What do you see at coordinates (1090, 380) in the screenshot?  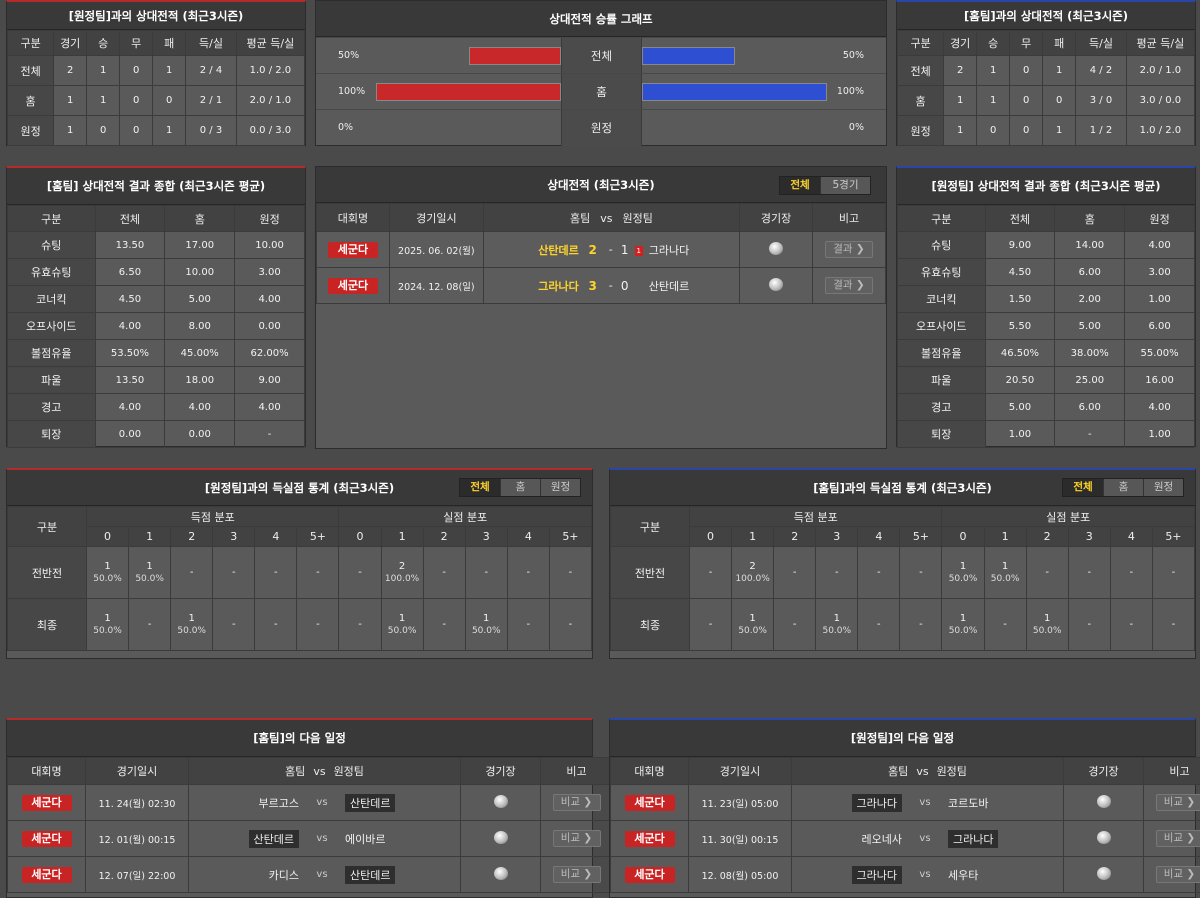 I see `table-cell: 25.00` at bounding box center [1090, 380].